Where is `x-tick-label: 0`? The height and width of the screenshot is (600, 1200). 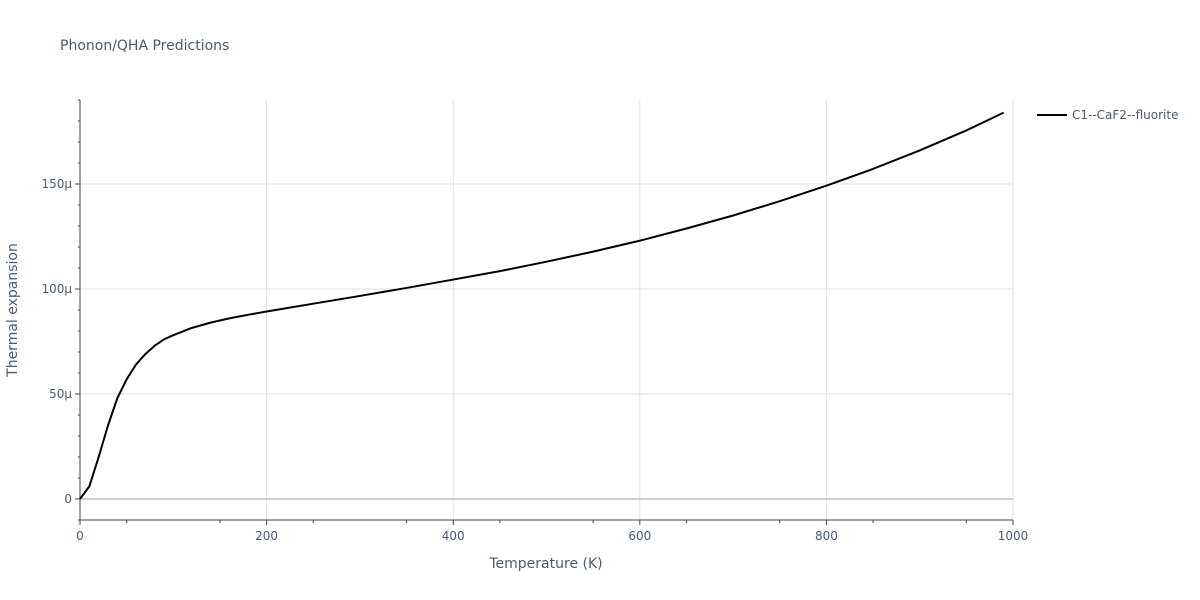
x-tick-label: 0 is located at coordinates (80, 536).